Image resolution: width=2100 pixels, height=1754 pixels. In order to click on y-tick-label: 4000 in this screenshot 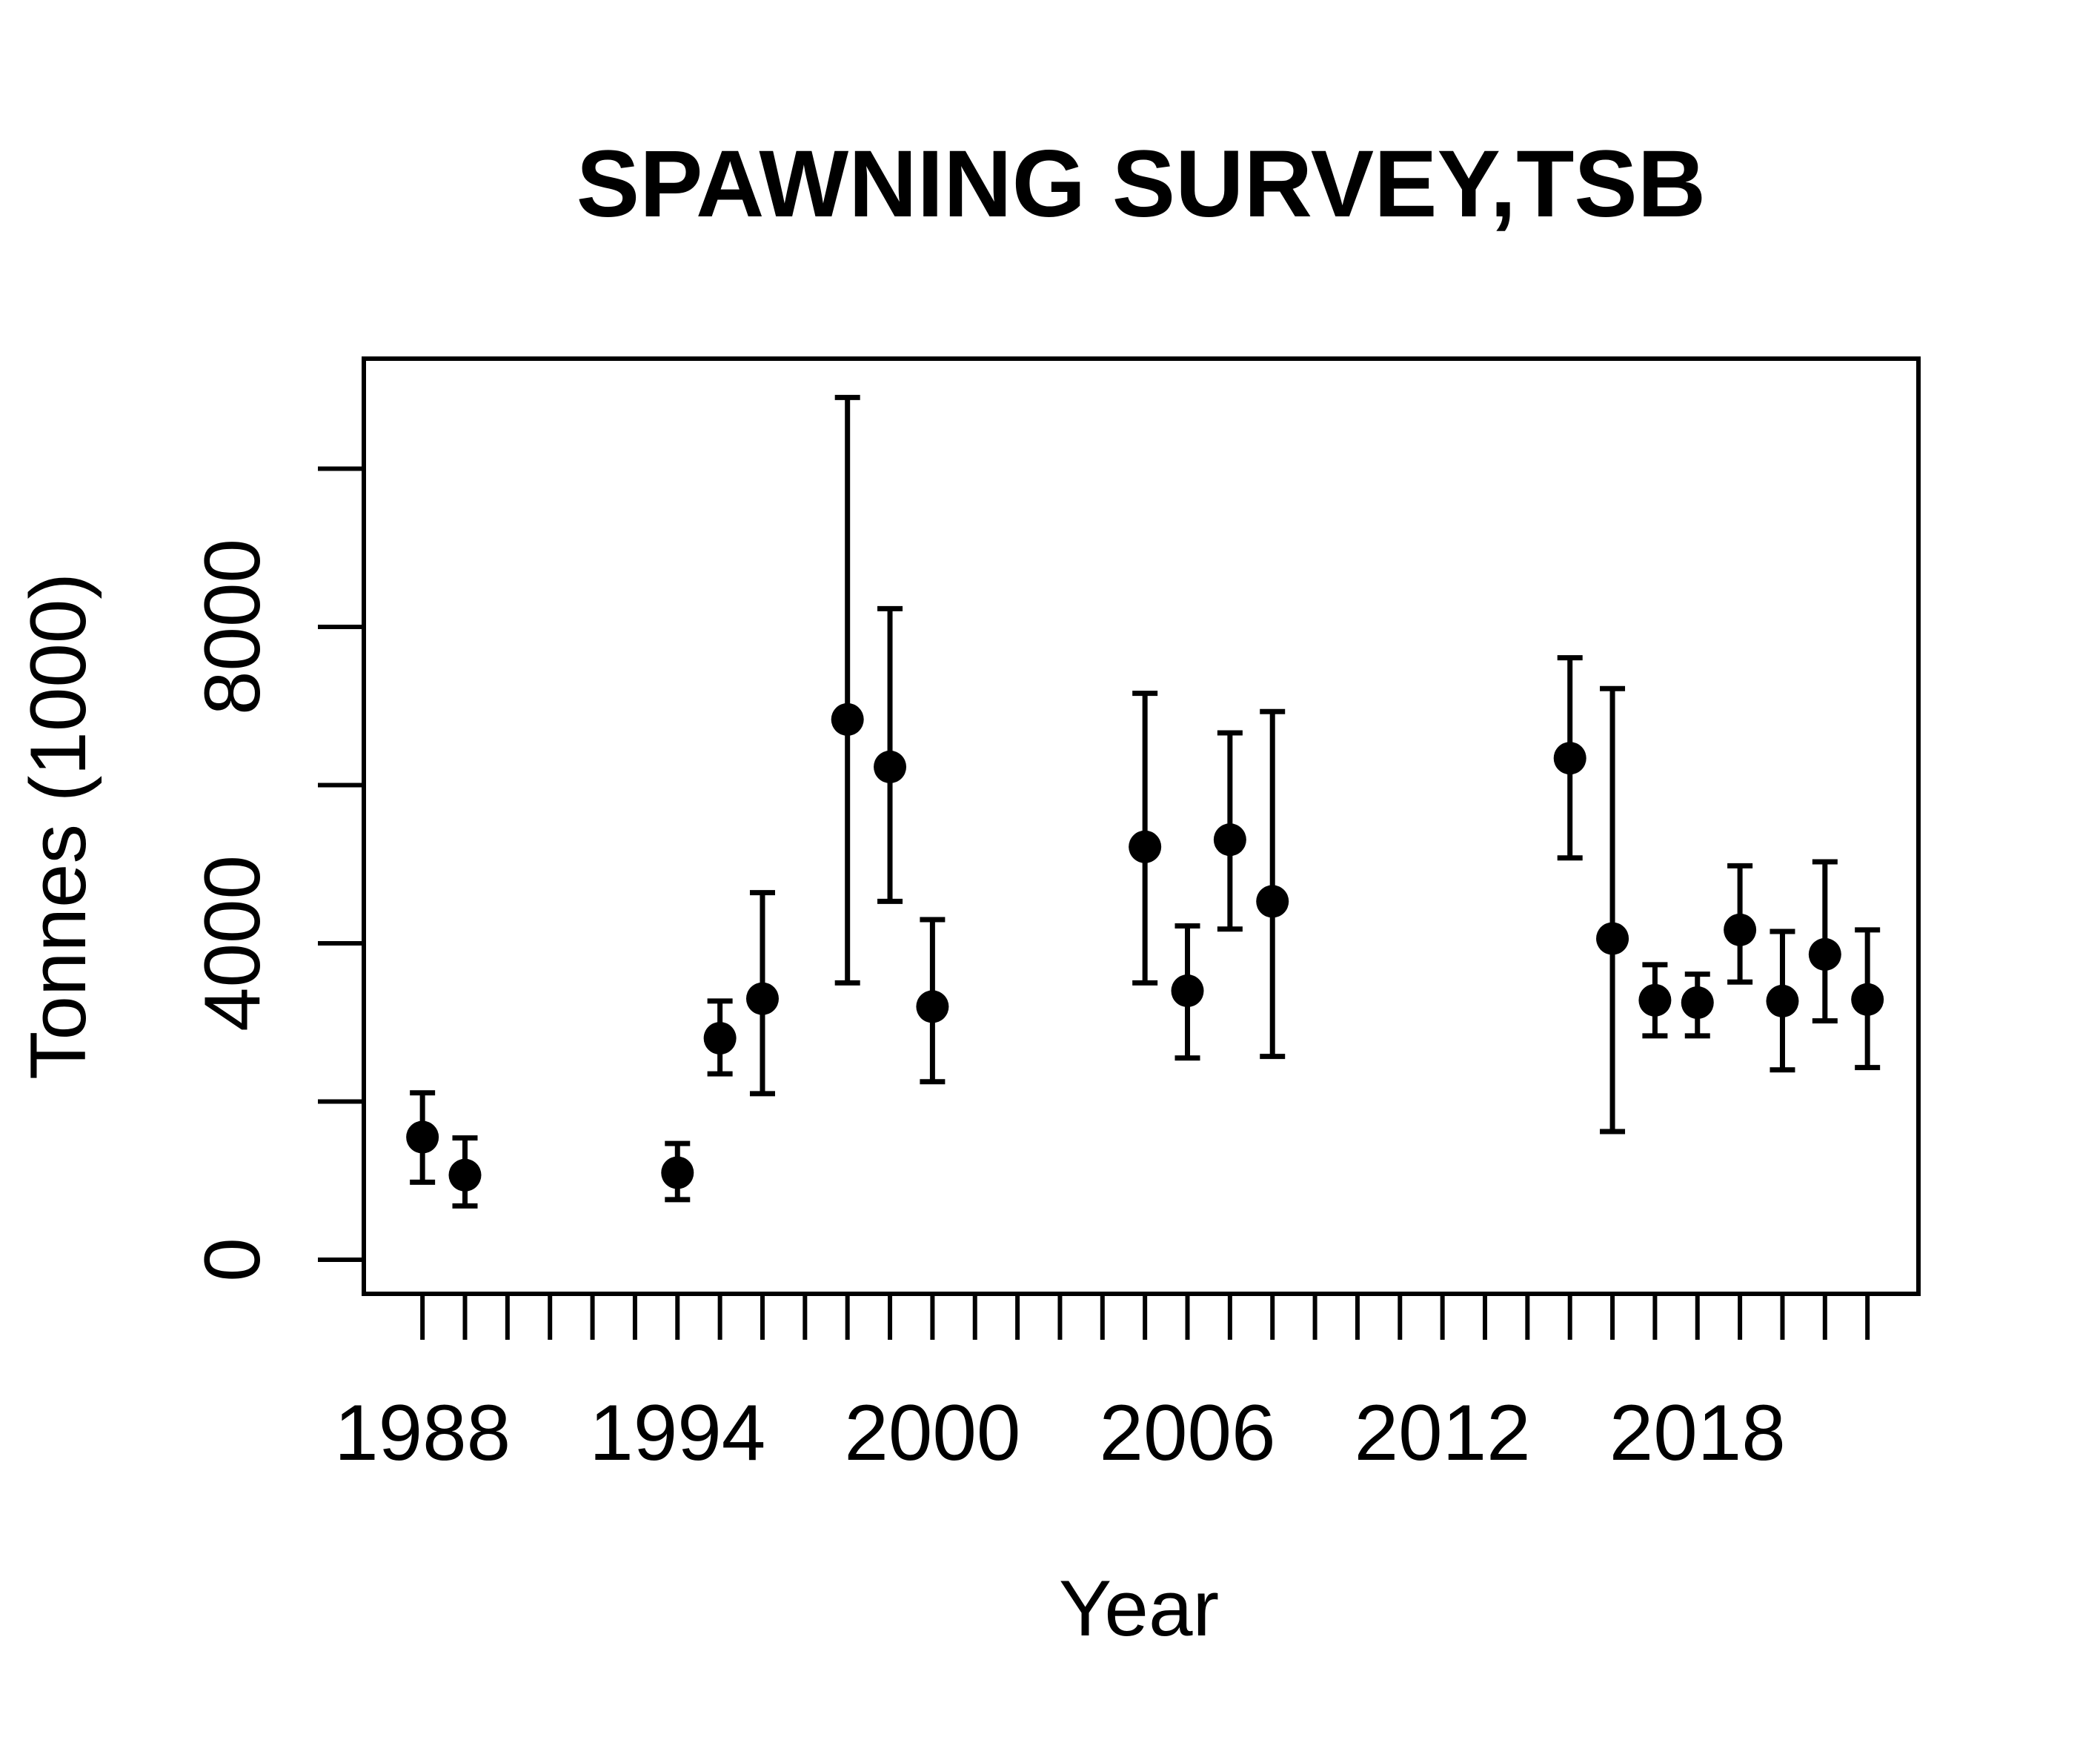, I will do `click(232, 943)`.